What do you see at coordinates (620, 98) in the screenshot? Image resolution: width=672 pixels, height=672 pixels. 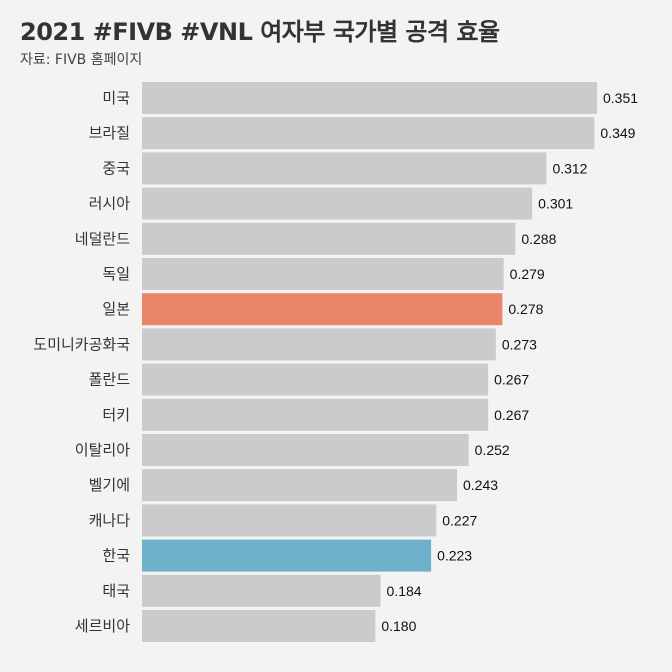 I see `value-label: 0.351` at bounding box center [620, 98].